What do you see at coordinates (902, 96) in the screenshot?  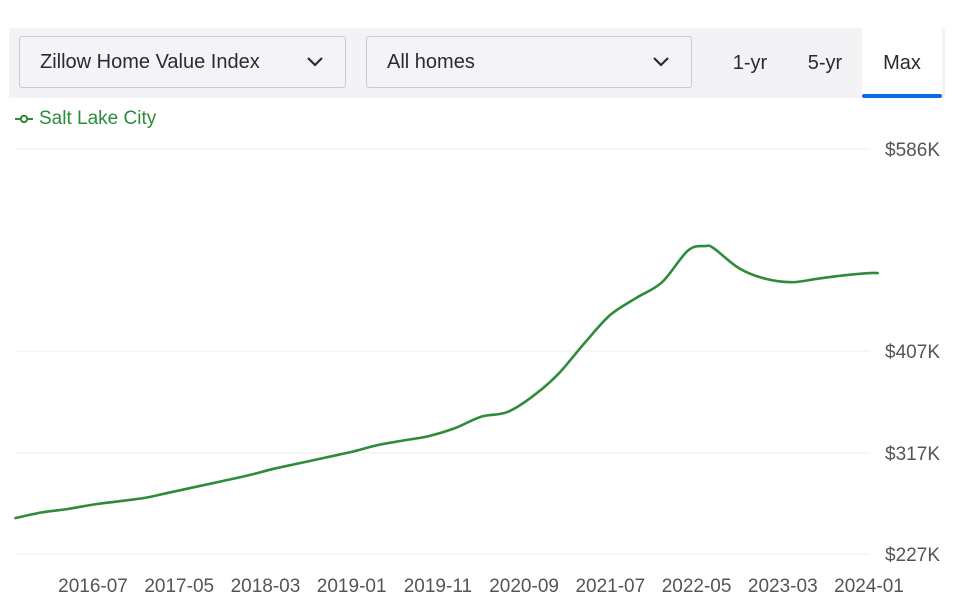 I see `active-tab-indicator` at bounding box center [902, 96].